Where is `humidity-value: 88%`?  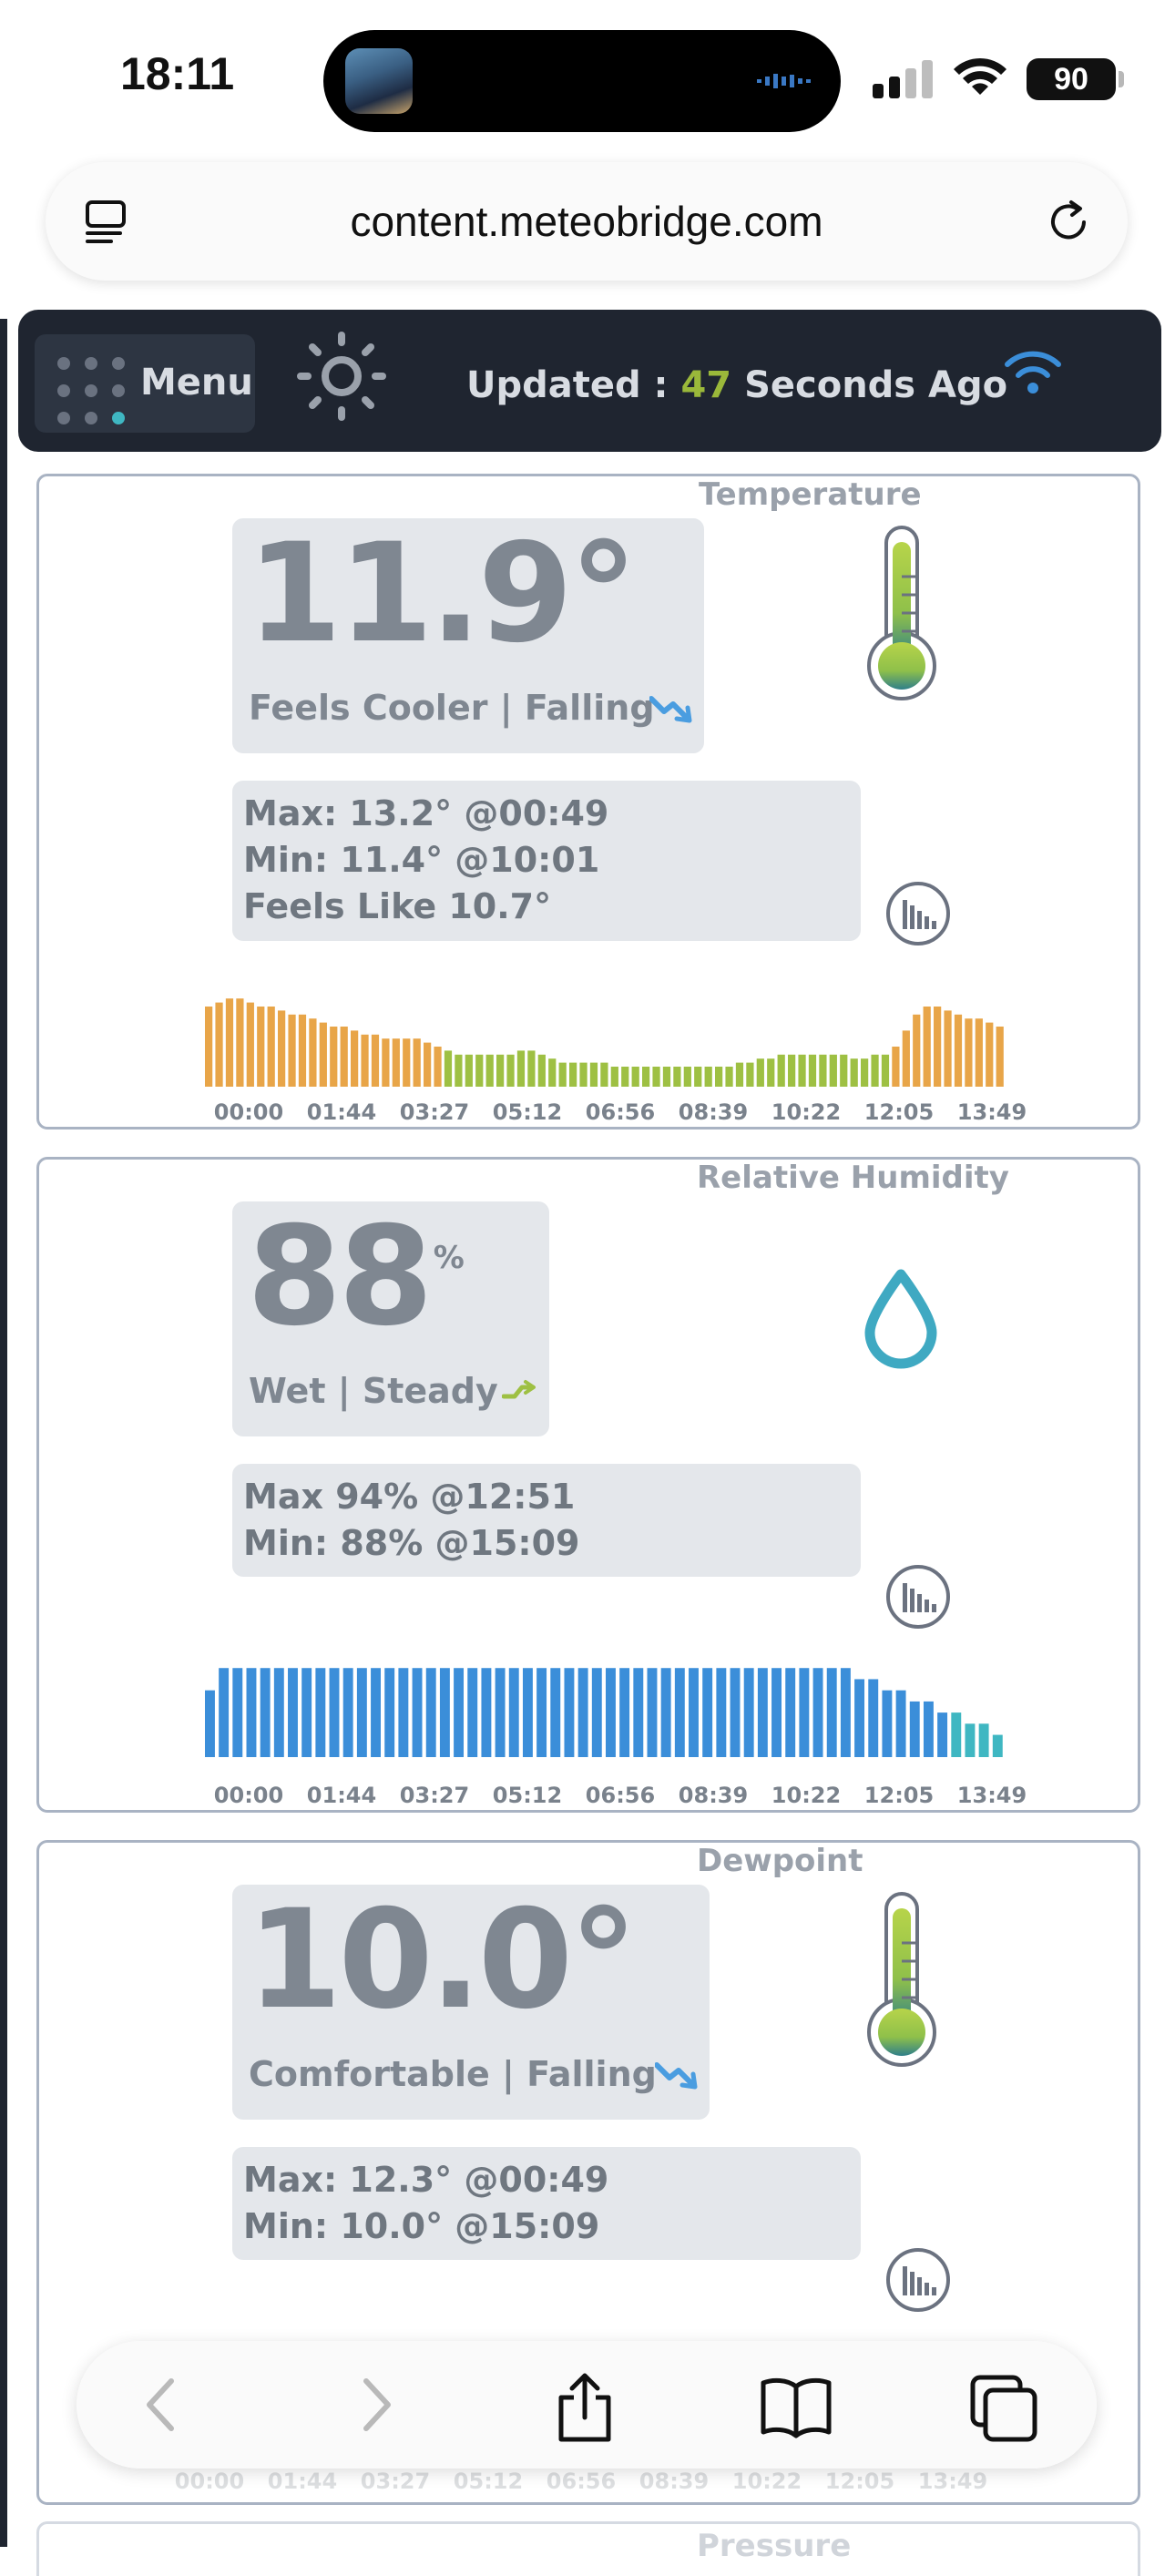 humidity-value: 88% is located at coordinates (356, 1277).